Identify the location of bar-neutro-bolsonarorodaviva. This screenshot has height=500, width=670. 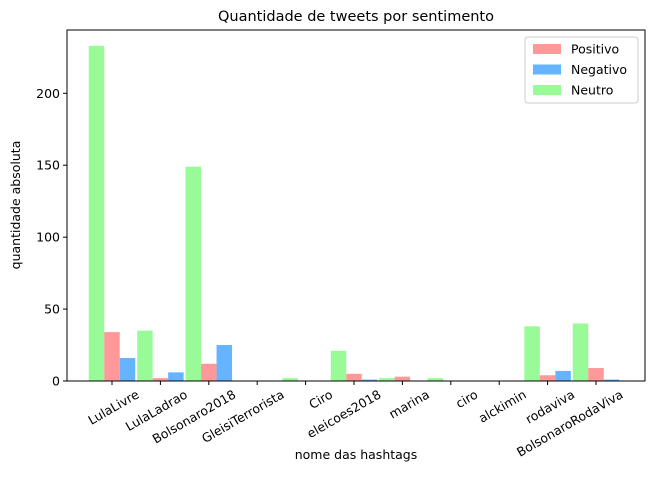
(580, 352).